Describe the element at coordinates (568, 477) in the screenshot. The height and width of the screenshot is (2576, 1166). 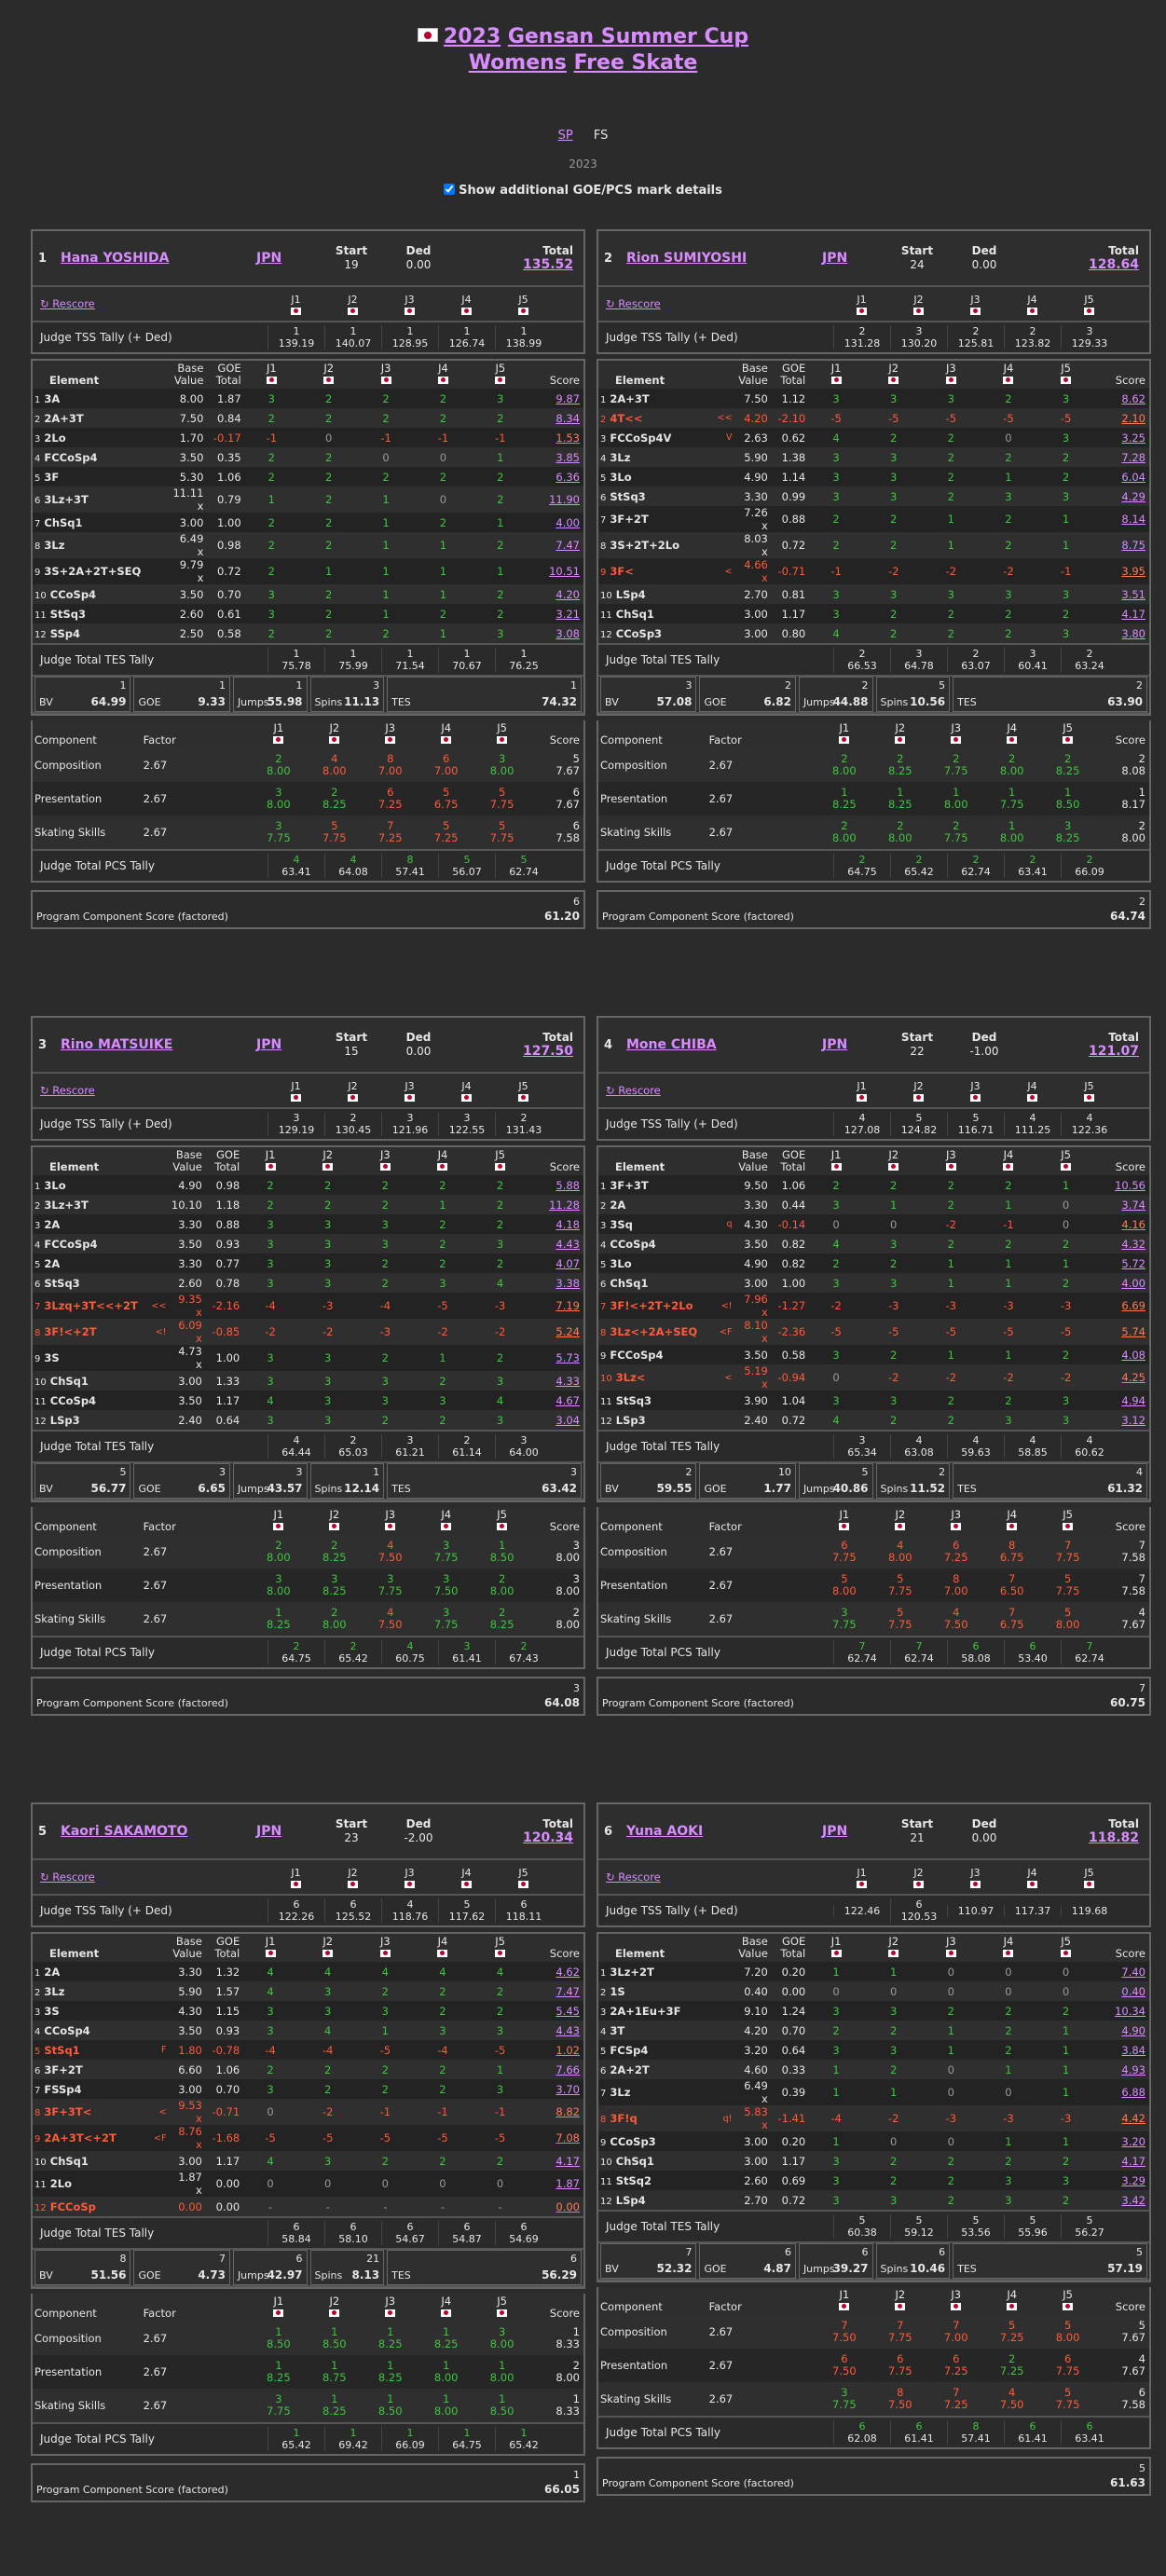
I see `element-score-link: 6.36` at that location.